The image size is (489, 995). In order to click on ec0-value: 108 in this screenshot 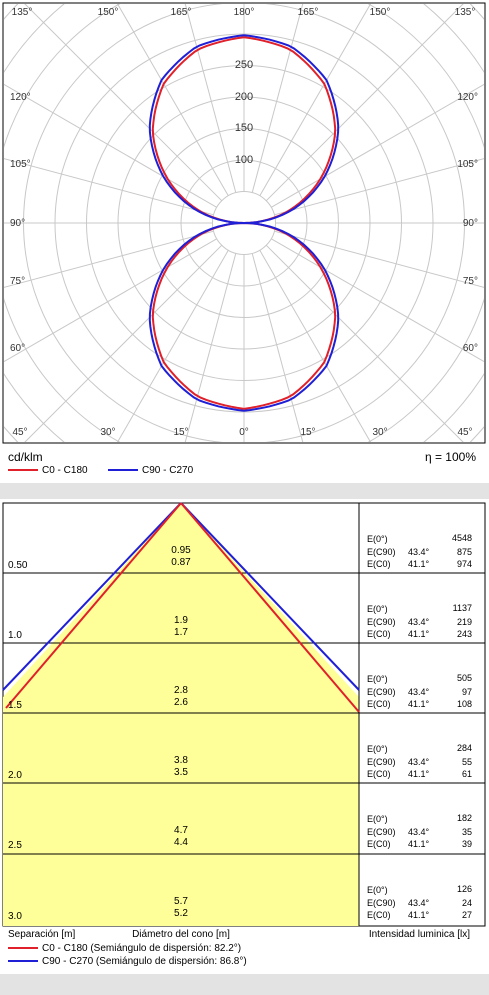, I will do `click(464, 704)`.